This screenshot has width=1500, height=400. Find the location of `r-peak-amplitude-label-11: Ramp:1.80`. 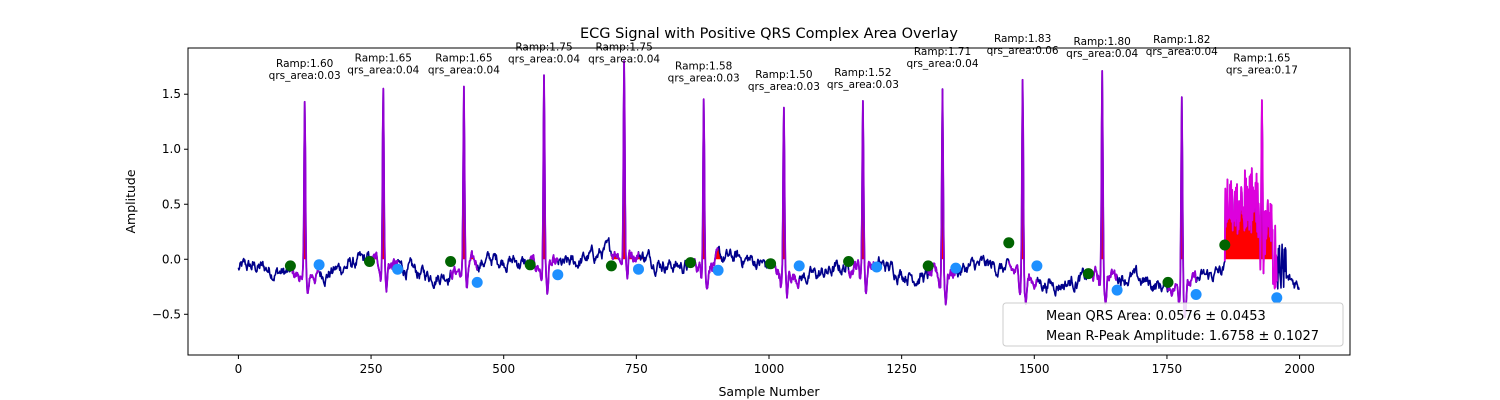

r-peak-amplitude-label-11: Ramp:1.80 is located at coordinates (1102, 42).